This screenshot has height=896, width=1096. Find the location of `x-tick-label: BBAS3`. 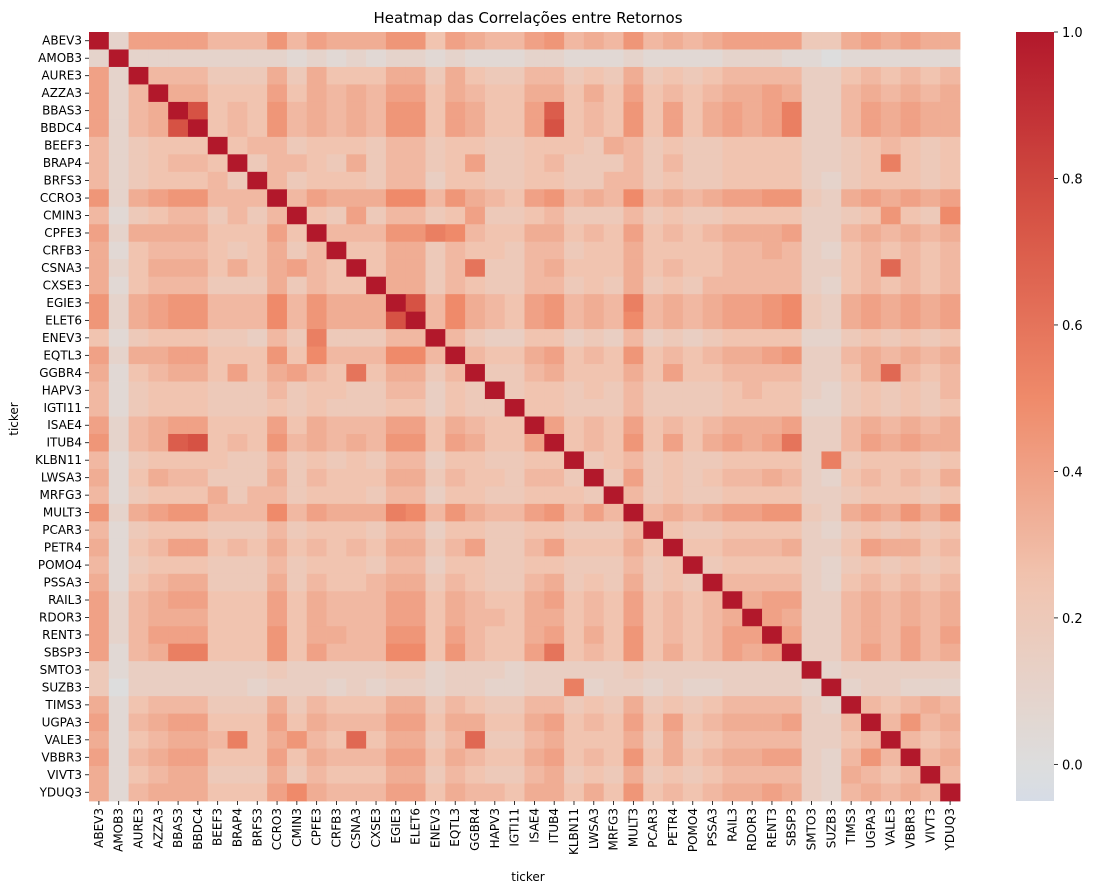

x-tick-label: BBAS3 is located at coordinates (178, 828).